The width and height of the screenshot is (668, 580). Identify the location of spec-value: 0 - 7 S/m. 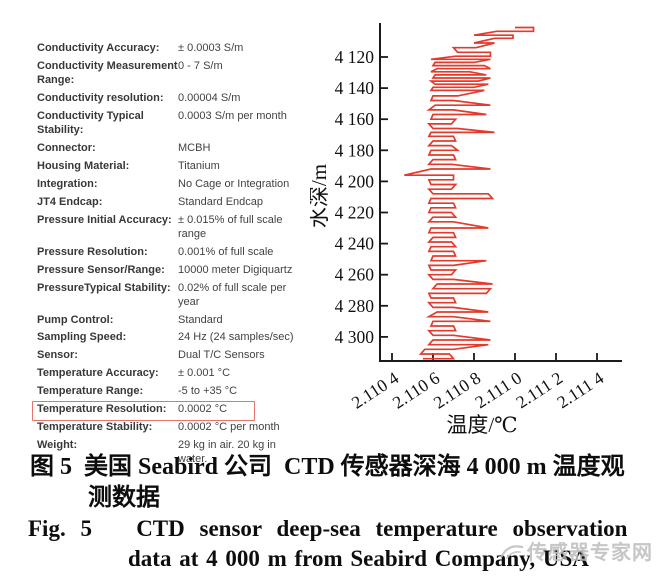
(200, 65).